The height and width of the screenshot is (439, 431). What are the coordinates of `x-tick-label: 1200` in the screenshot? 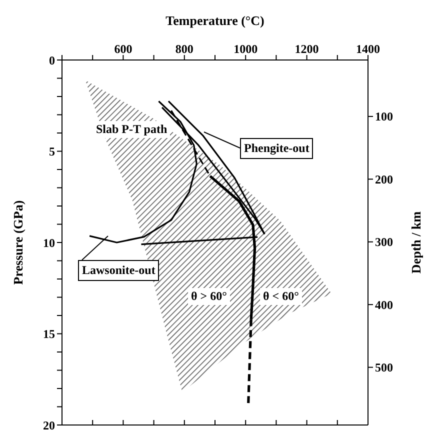 It's located at (306, 49).